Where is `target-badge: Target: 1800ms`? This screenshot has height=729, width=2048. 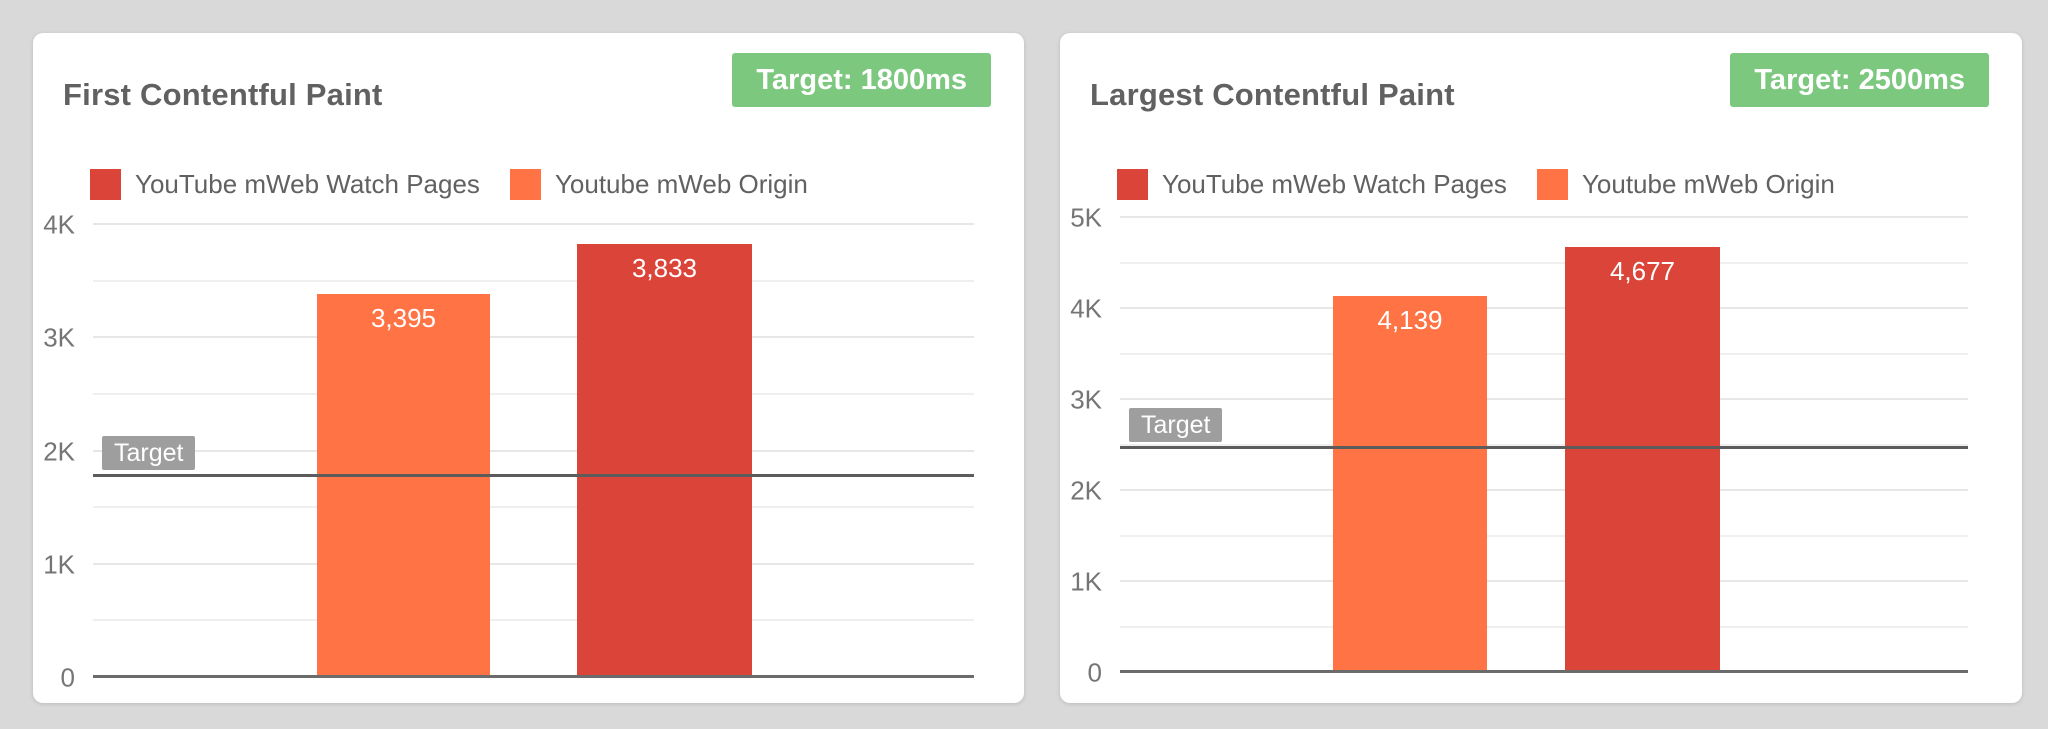
target-badge: Target: 1800ms is located at coordinates (861, 80).